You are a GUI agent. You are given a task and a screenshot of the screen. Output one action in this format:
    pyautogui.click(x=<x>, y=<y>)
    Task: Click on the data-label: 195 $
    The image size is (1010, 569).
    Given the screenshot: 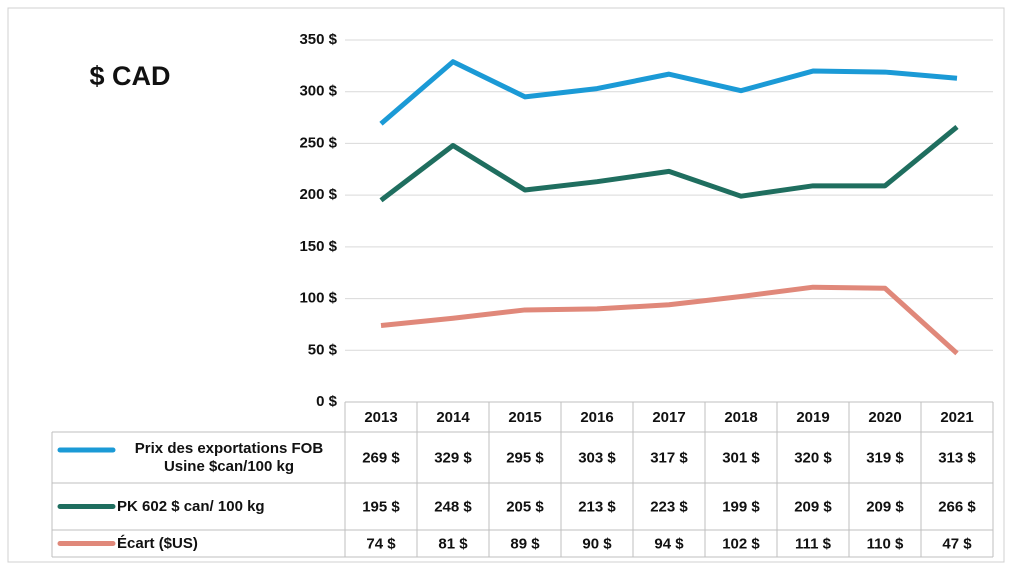 What is the action you would take?
    pyautogui.click(x=381, y=506)
    